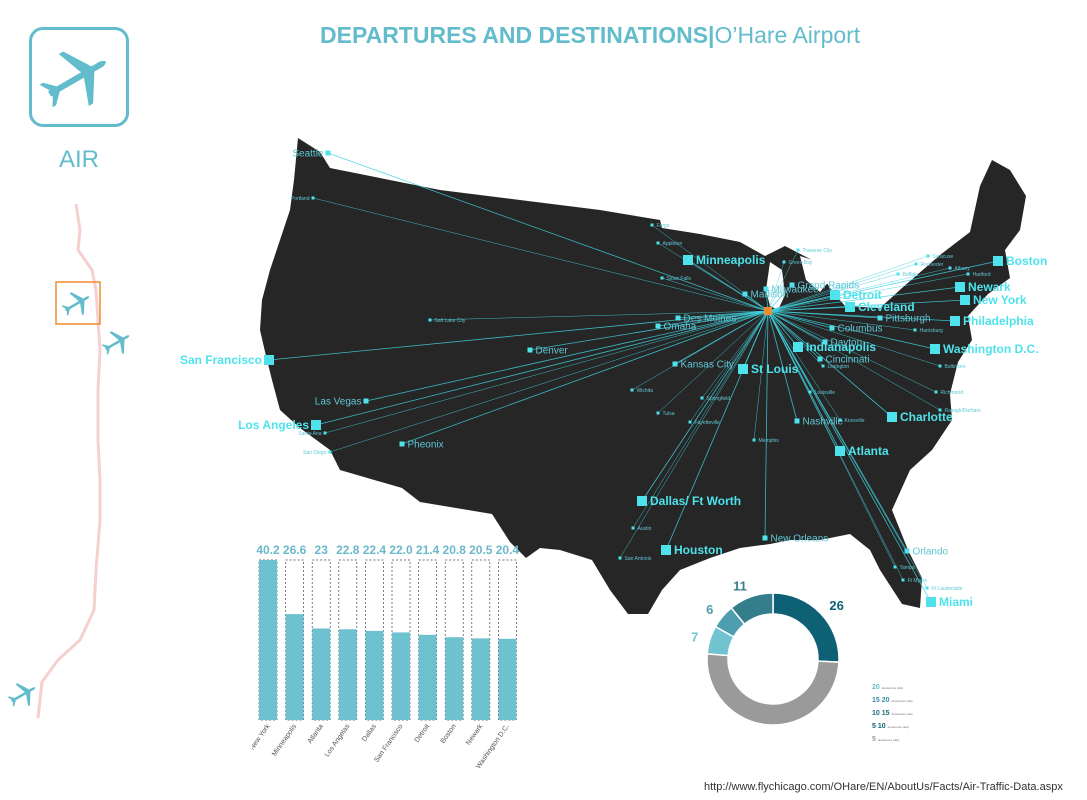 This screenshot has height=800, width=1087. What do you see at coordinates (401, 676) in the screenshot?
I see `bar-san-francisco` at bounding box center [401, 676].